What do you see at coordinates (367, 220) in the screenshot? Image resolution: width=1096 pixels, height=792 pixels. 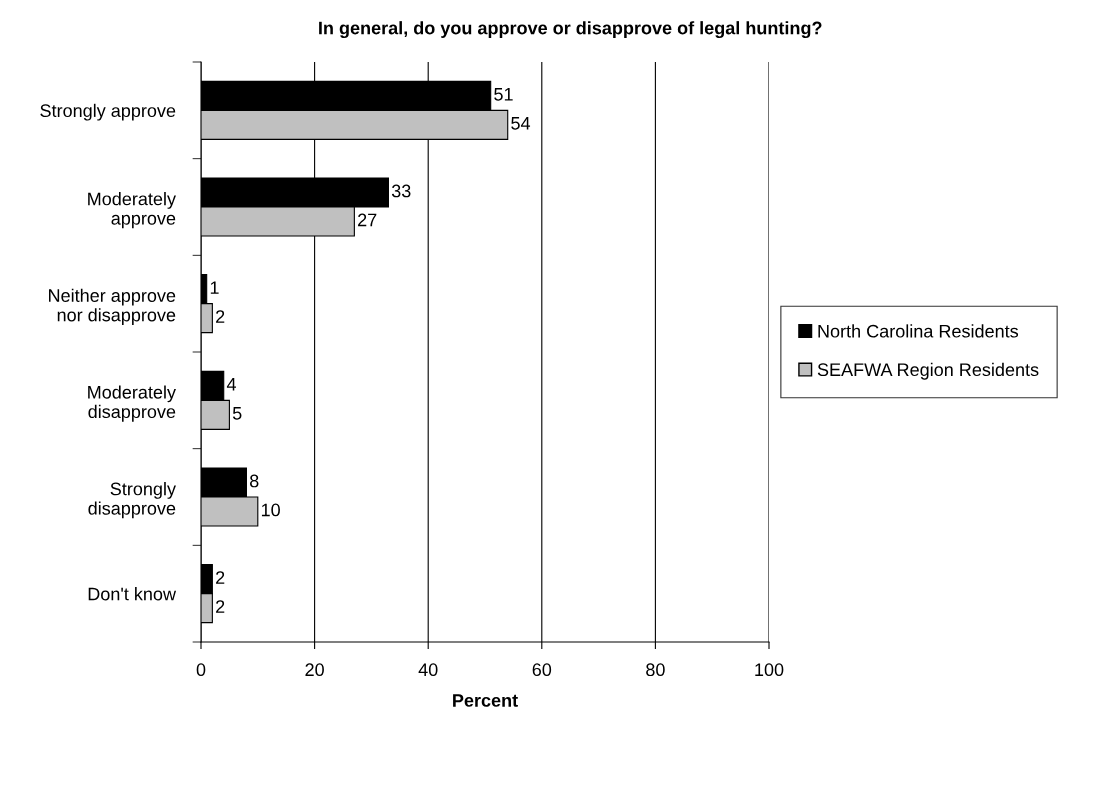 I see `data-label: 27` at bounding box center [367, 220].